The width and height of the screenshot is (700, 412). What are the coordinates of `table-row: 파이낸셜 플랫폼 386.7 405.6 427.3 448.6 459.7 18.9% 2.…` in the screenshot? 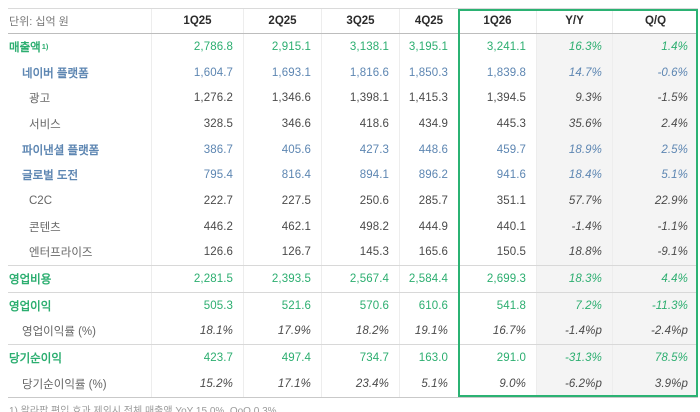 It's located at (353, 149).